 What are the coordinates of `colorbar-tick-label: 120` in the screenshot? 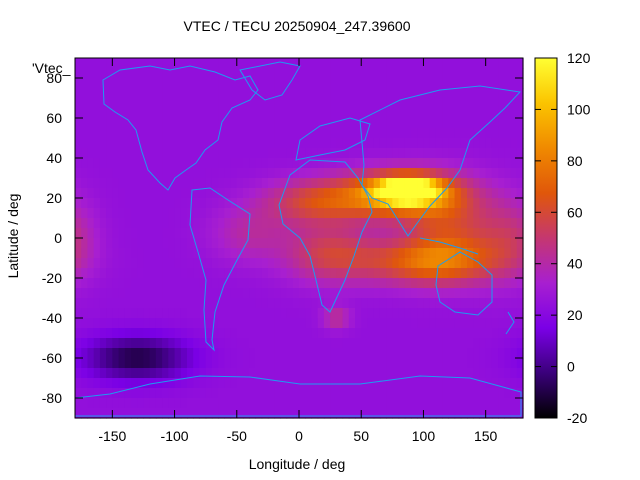 It's located at (579, 58).